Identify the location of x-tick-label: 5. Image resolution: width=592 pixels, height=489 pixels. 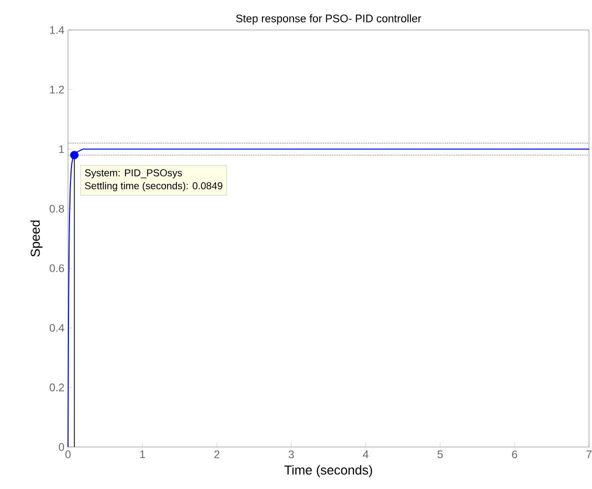
(440, 454).